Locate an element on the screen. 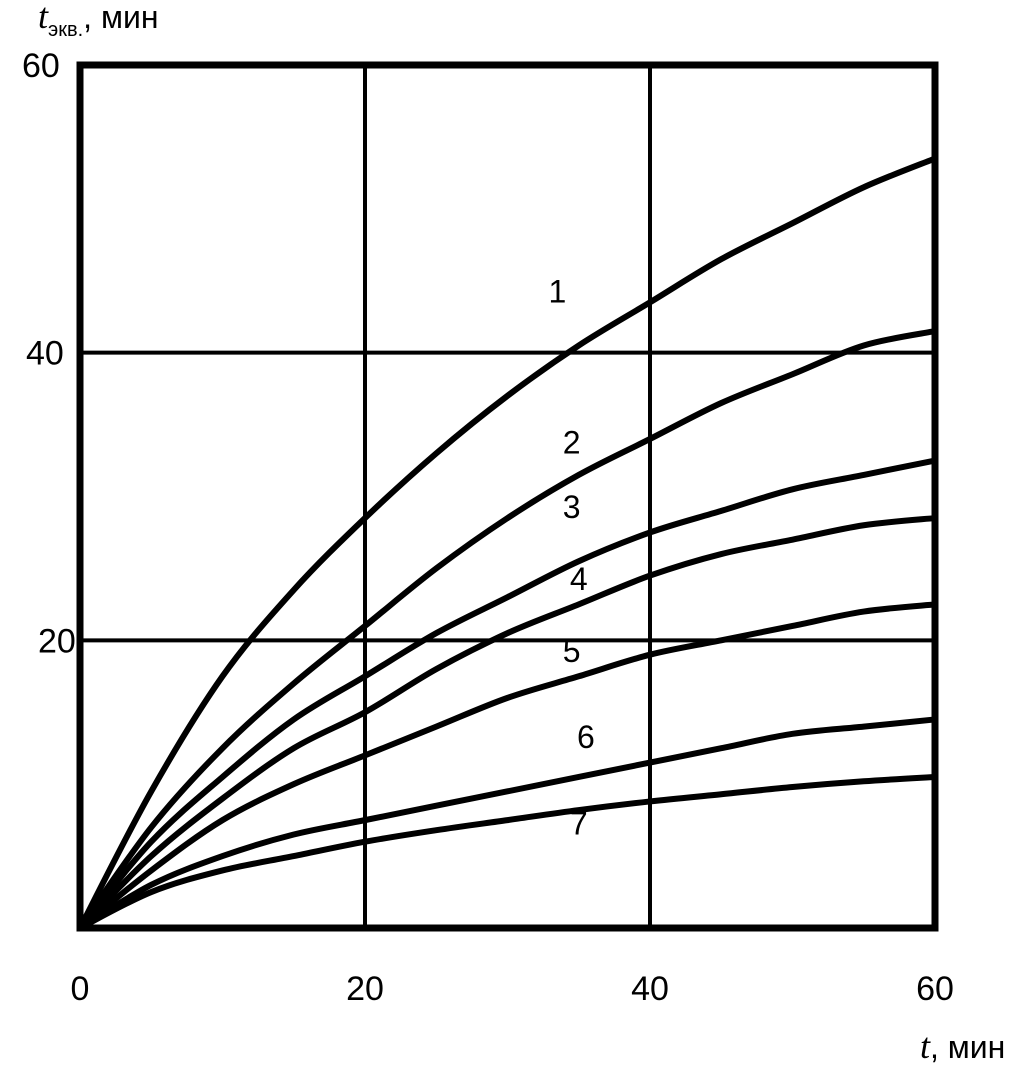  curve-label-6: 6 is located at coordinates (586, 737).